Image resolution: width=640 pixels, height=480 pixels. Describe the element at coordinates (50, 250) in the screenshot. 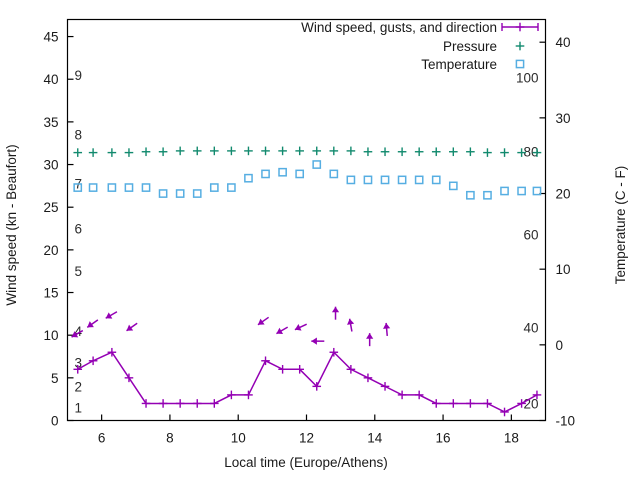

I see `y-tick-label-20: 20` at that location.